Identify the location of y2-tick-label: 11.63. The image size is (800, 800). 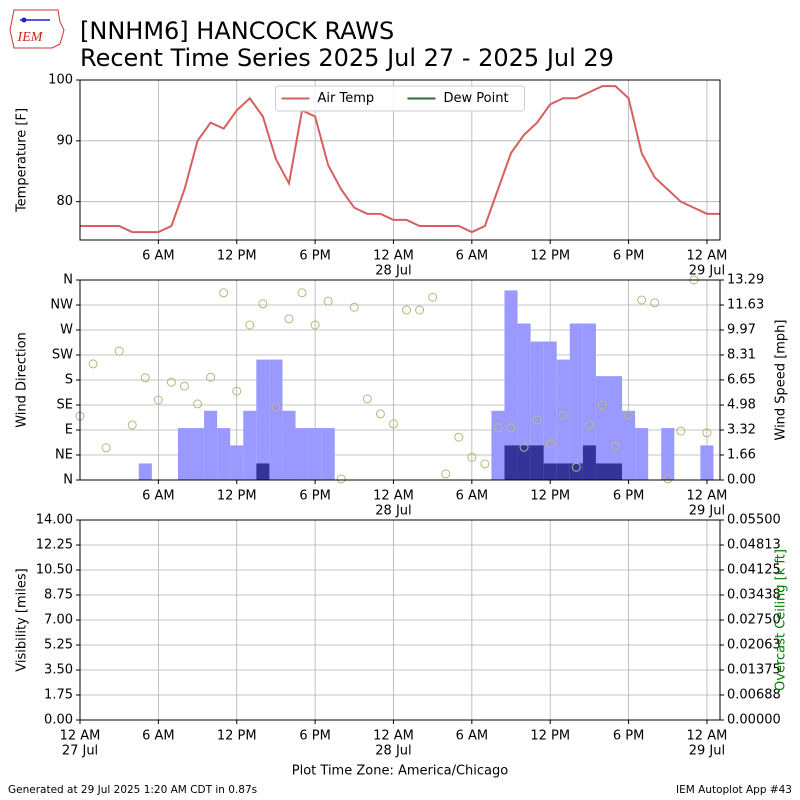
(745, 304).